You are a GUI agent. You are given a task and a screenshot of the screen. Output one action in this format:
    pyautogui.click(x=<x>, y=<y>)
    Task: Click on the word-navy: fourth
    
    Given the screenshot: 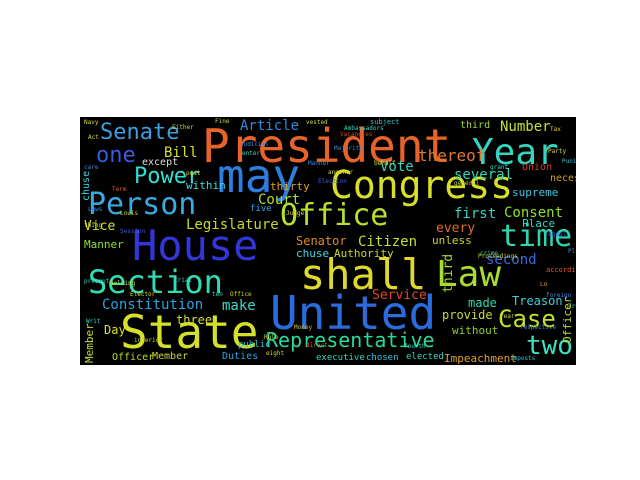 What is the action you would take?
    pyautogui.click(x=415, y=346)
    